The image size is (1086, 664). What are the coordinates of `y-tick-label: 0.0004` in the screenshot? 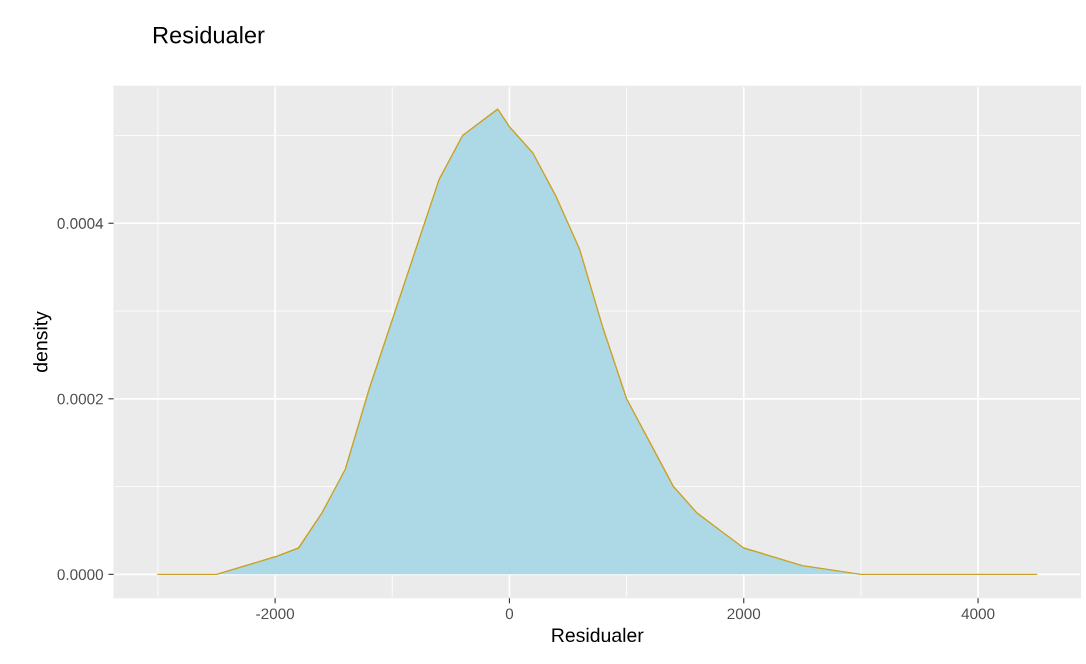 It's located at (80, 223).